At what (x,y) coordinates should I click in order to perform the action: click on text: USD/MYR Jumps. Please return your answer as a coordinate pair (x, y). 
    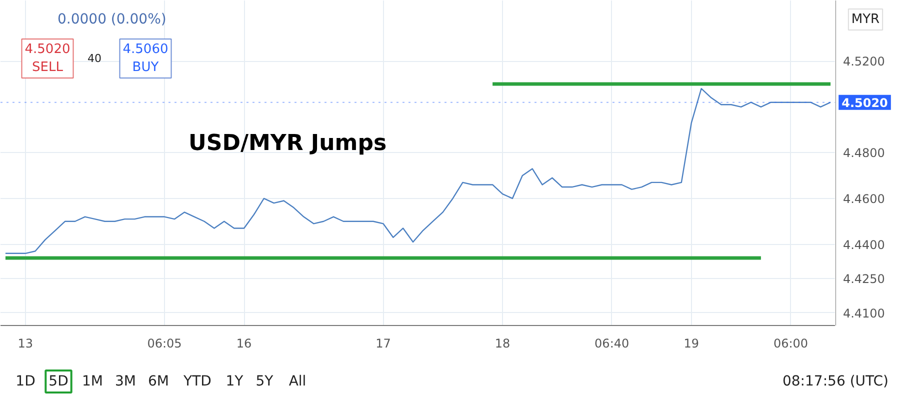
    Looking at the image, I should click on (287, 143).